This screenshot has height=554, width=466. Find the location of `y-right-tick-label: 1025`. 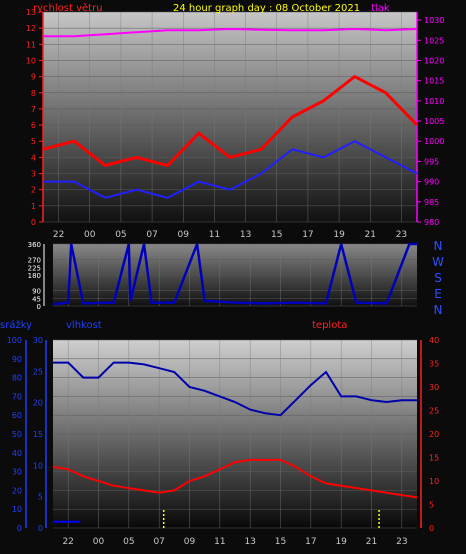

y-right-tick-label: 1025 is located at coordinates (434, 40).